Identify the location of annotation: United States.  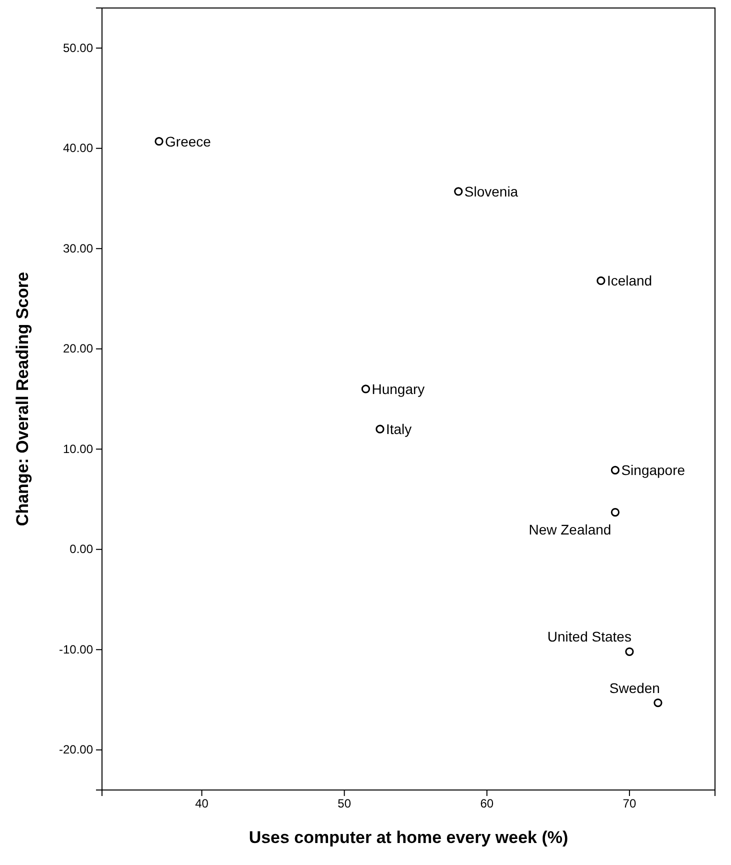
(589, 636).